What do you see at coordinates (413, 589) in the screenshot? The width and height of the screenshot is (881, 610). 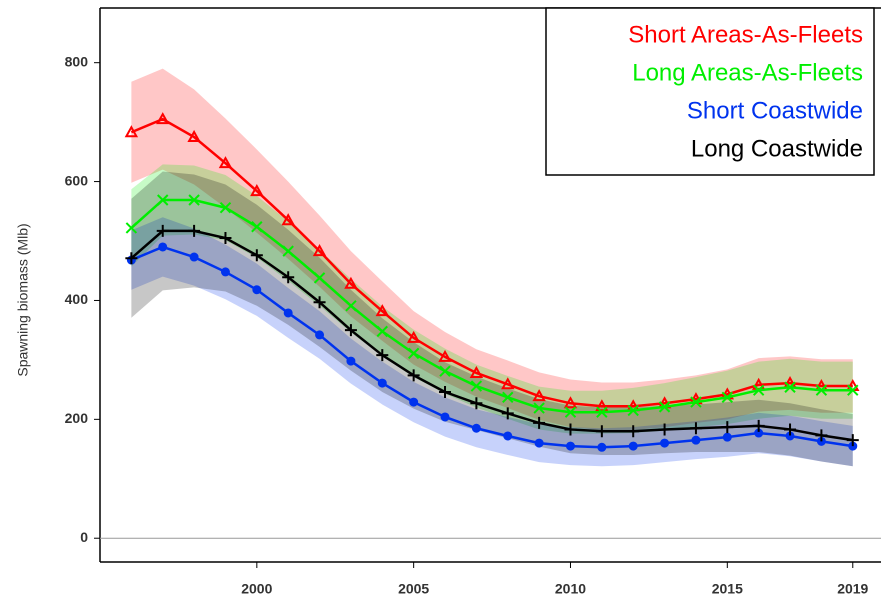 I see `x-tick-label: 2005` at bounding box center [413, 589].